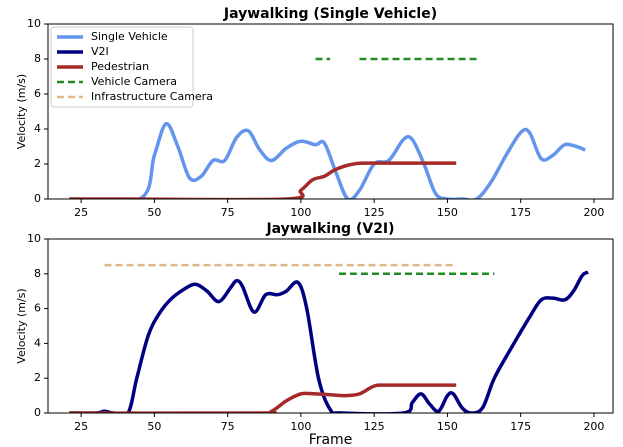  What do you see at coordinates (134, 81) in the screenshot?
I see `legend-label: Vehicle Camera` at bounding box center [134, 81].